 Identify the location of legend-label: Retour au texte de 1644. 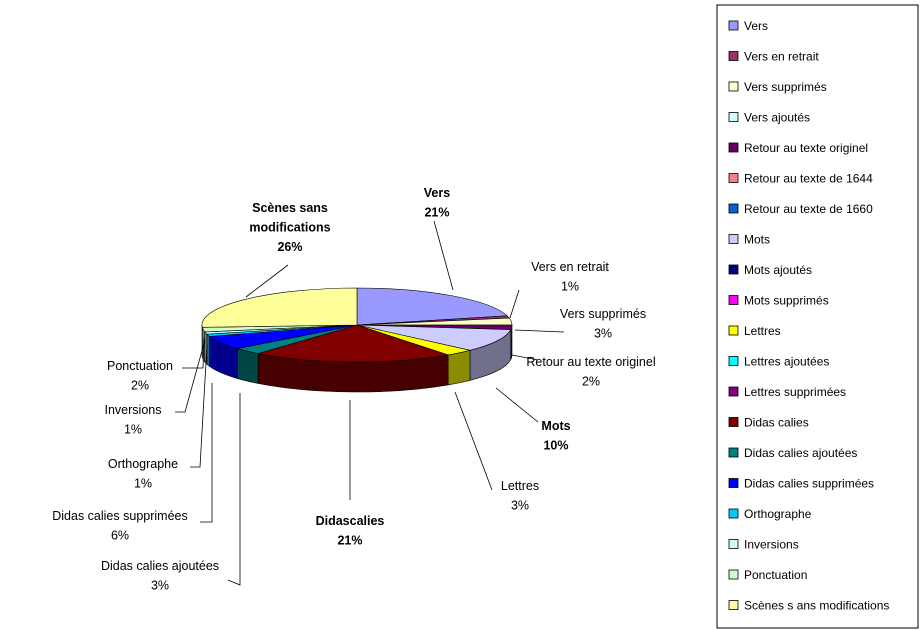
(808, 179).